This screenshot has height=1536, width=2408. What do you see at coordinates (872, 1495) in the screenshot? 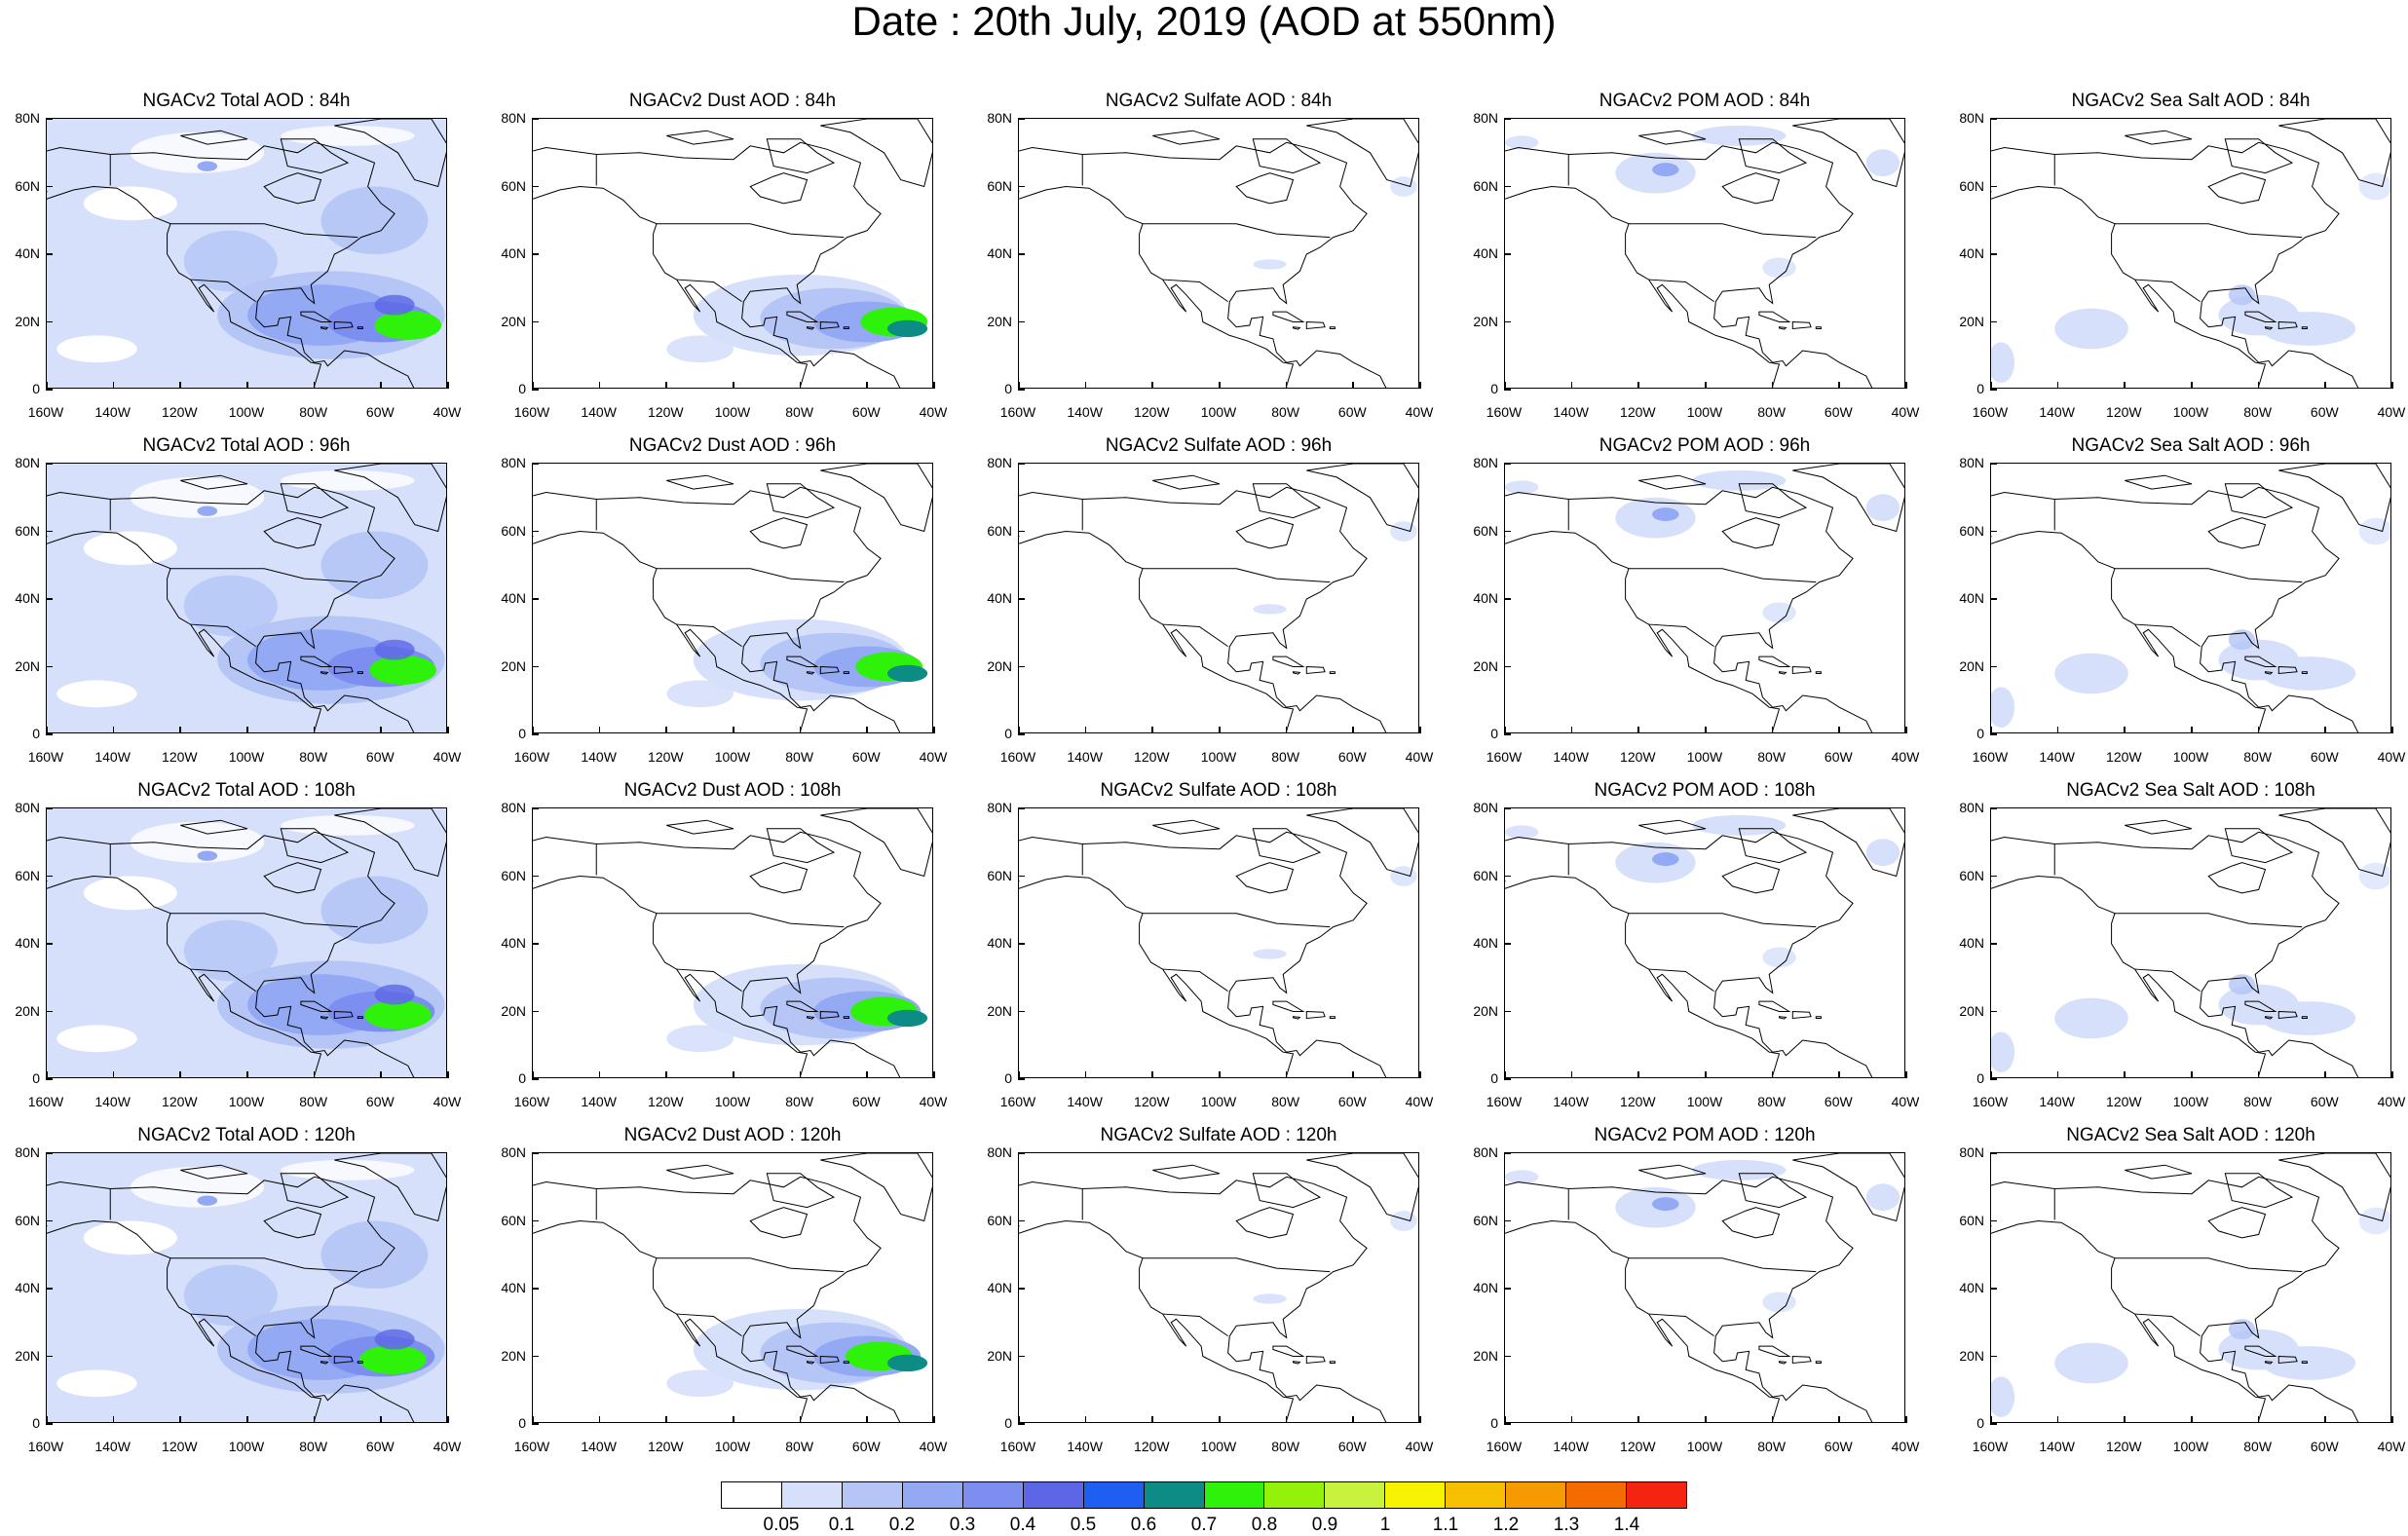
I see `colorbar-swatch` at bounding box center [872, 1495].